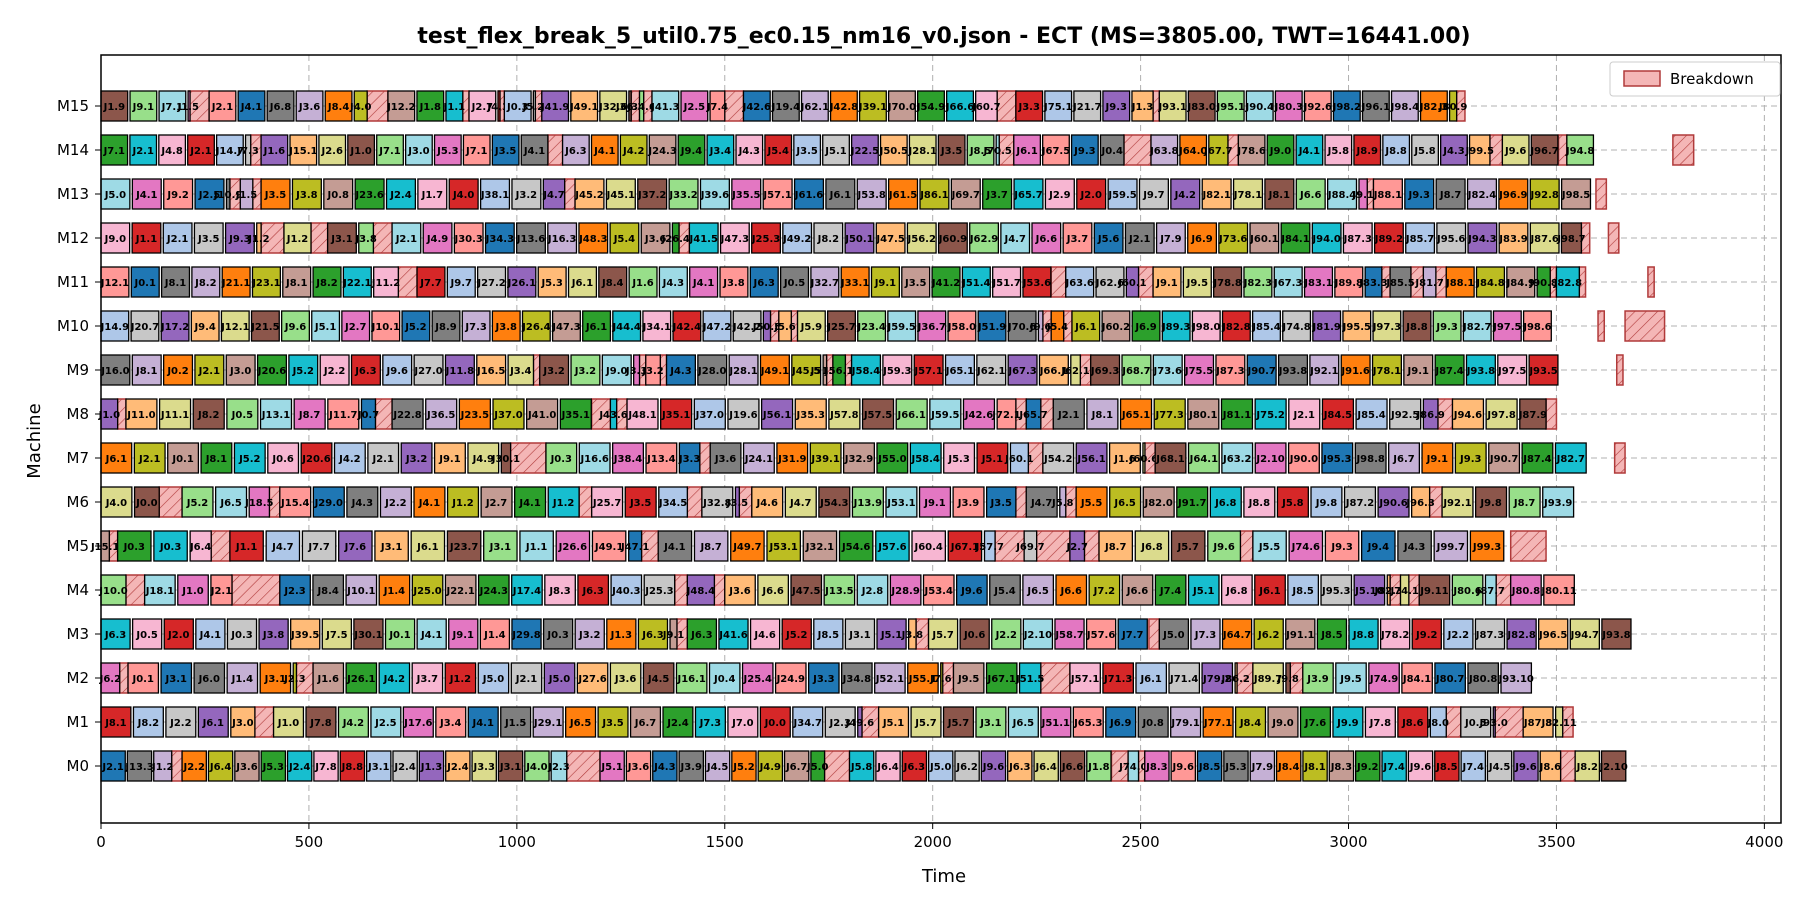 This screenshot has height=900, width=1800. I want to click on job-label: J5.1, so click(893, 723).